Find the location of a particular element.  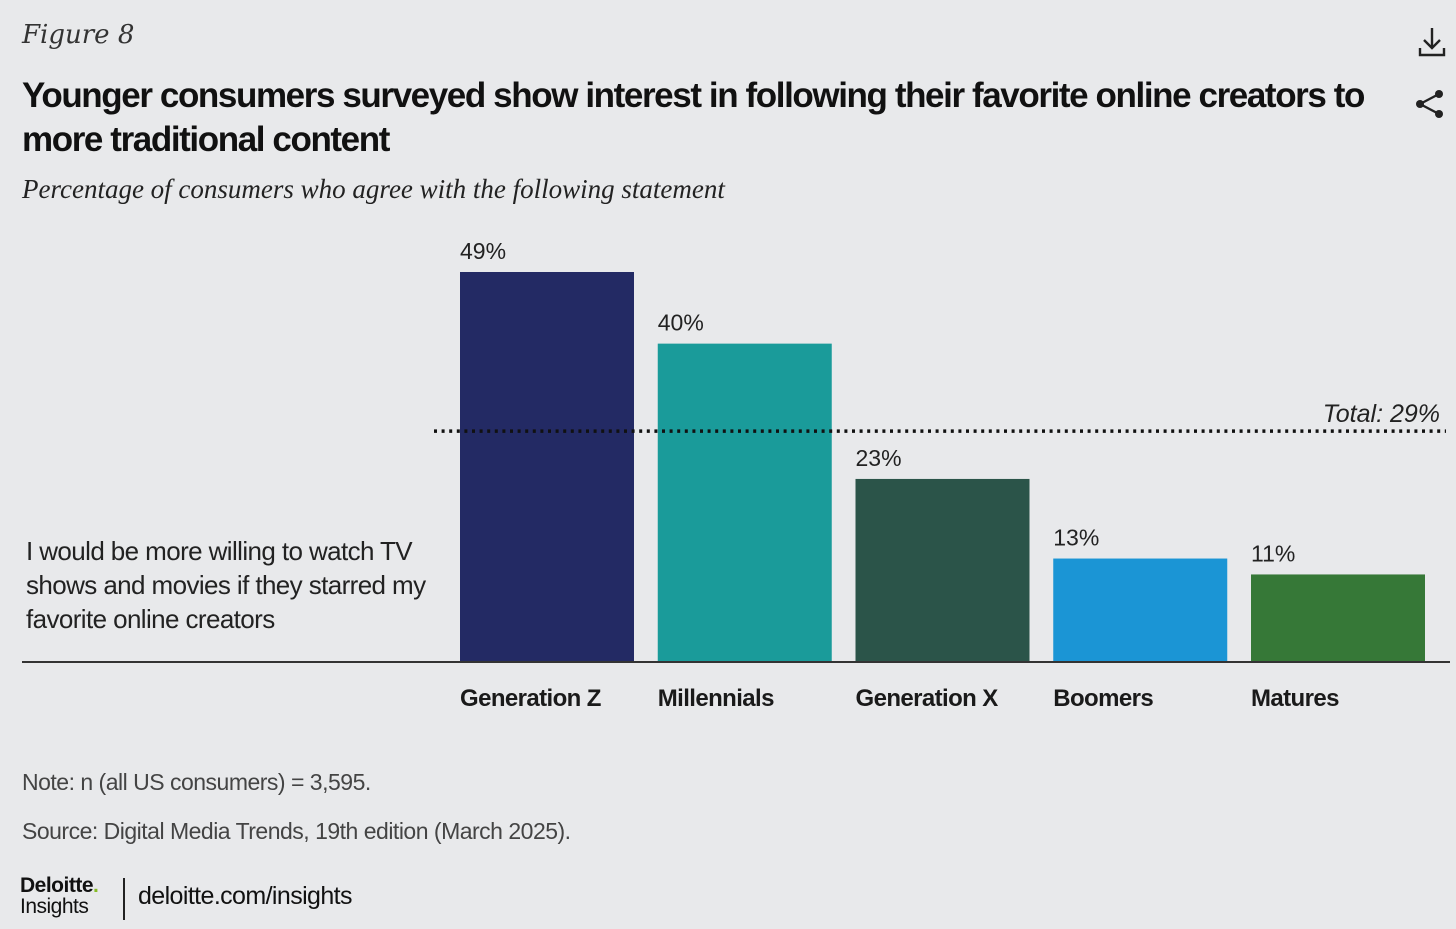

brand-name: Deloitte is located at coordinates (57, 885).